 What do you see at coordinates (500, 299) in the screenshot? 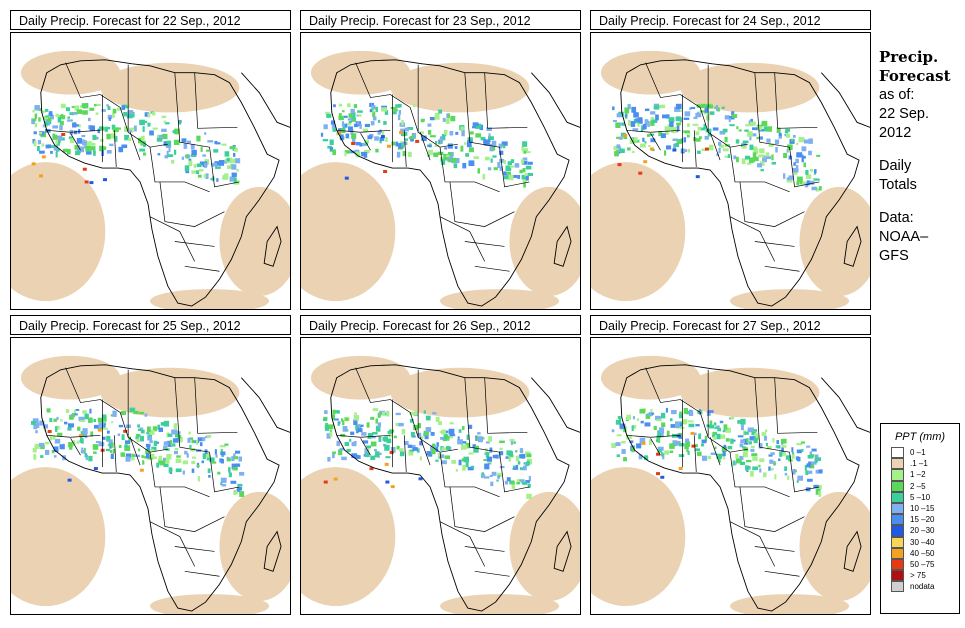
I see `dry-area-south` at bounding box center [500, 299].